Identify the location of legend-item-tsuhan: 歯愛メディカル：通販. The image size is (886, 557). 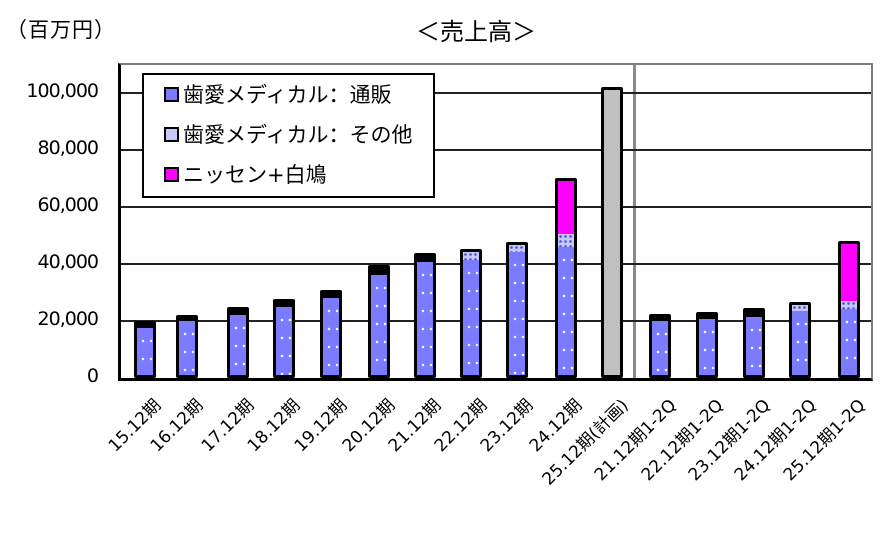
(278, 94).